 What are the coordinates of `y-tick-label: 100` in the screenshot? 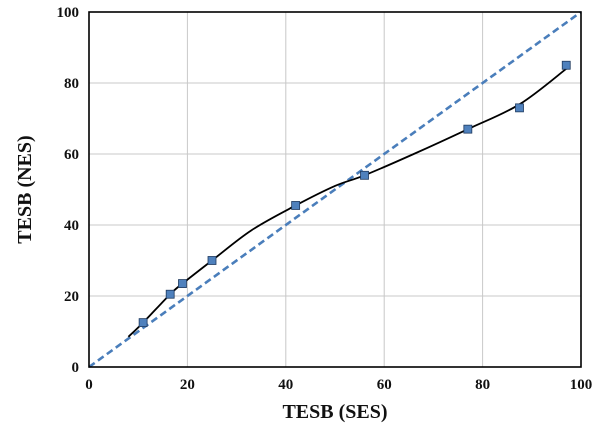 It's located at (68, 13).